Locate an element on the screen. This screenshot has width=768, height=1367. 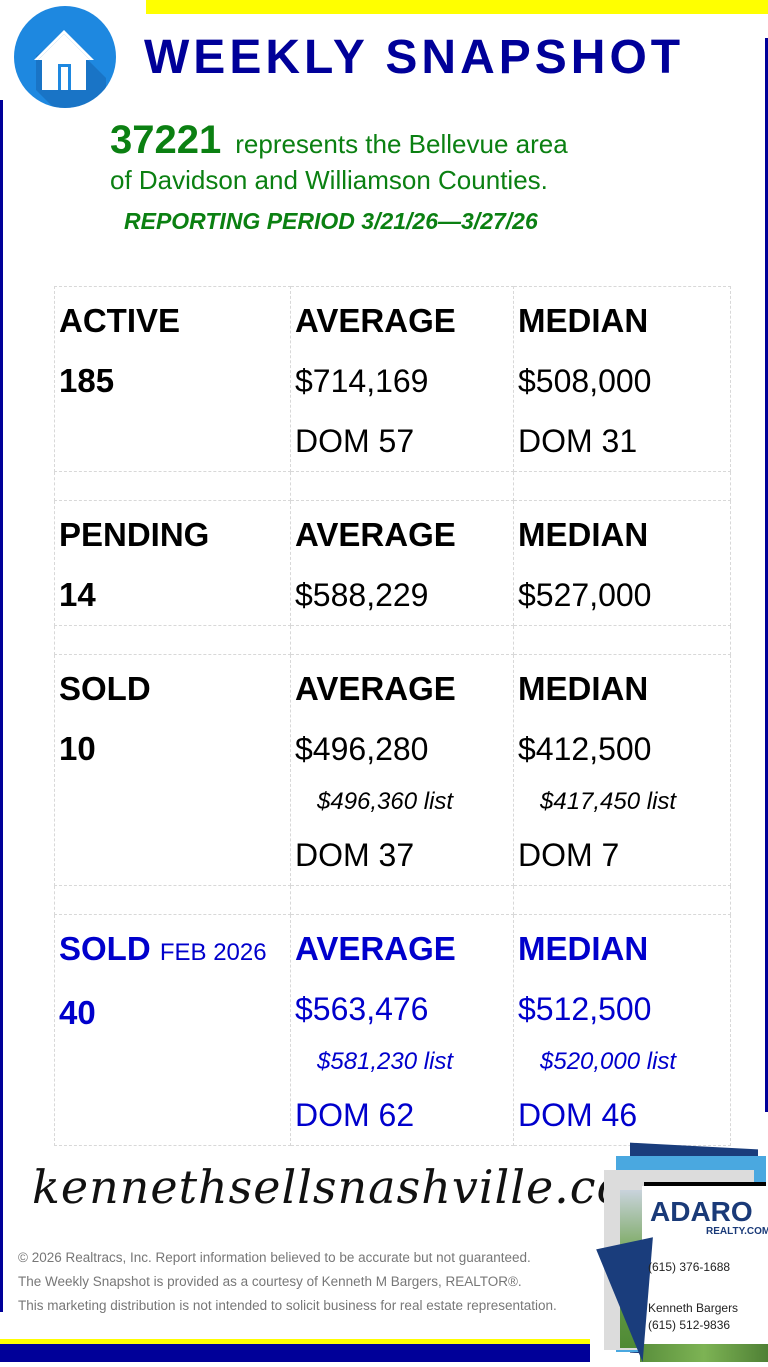
sign-agent-phone: (615) 512-9836 is located at coordinates (689, 1325).